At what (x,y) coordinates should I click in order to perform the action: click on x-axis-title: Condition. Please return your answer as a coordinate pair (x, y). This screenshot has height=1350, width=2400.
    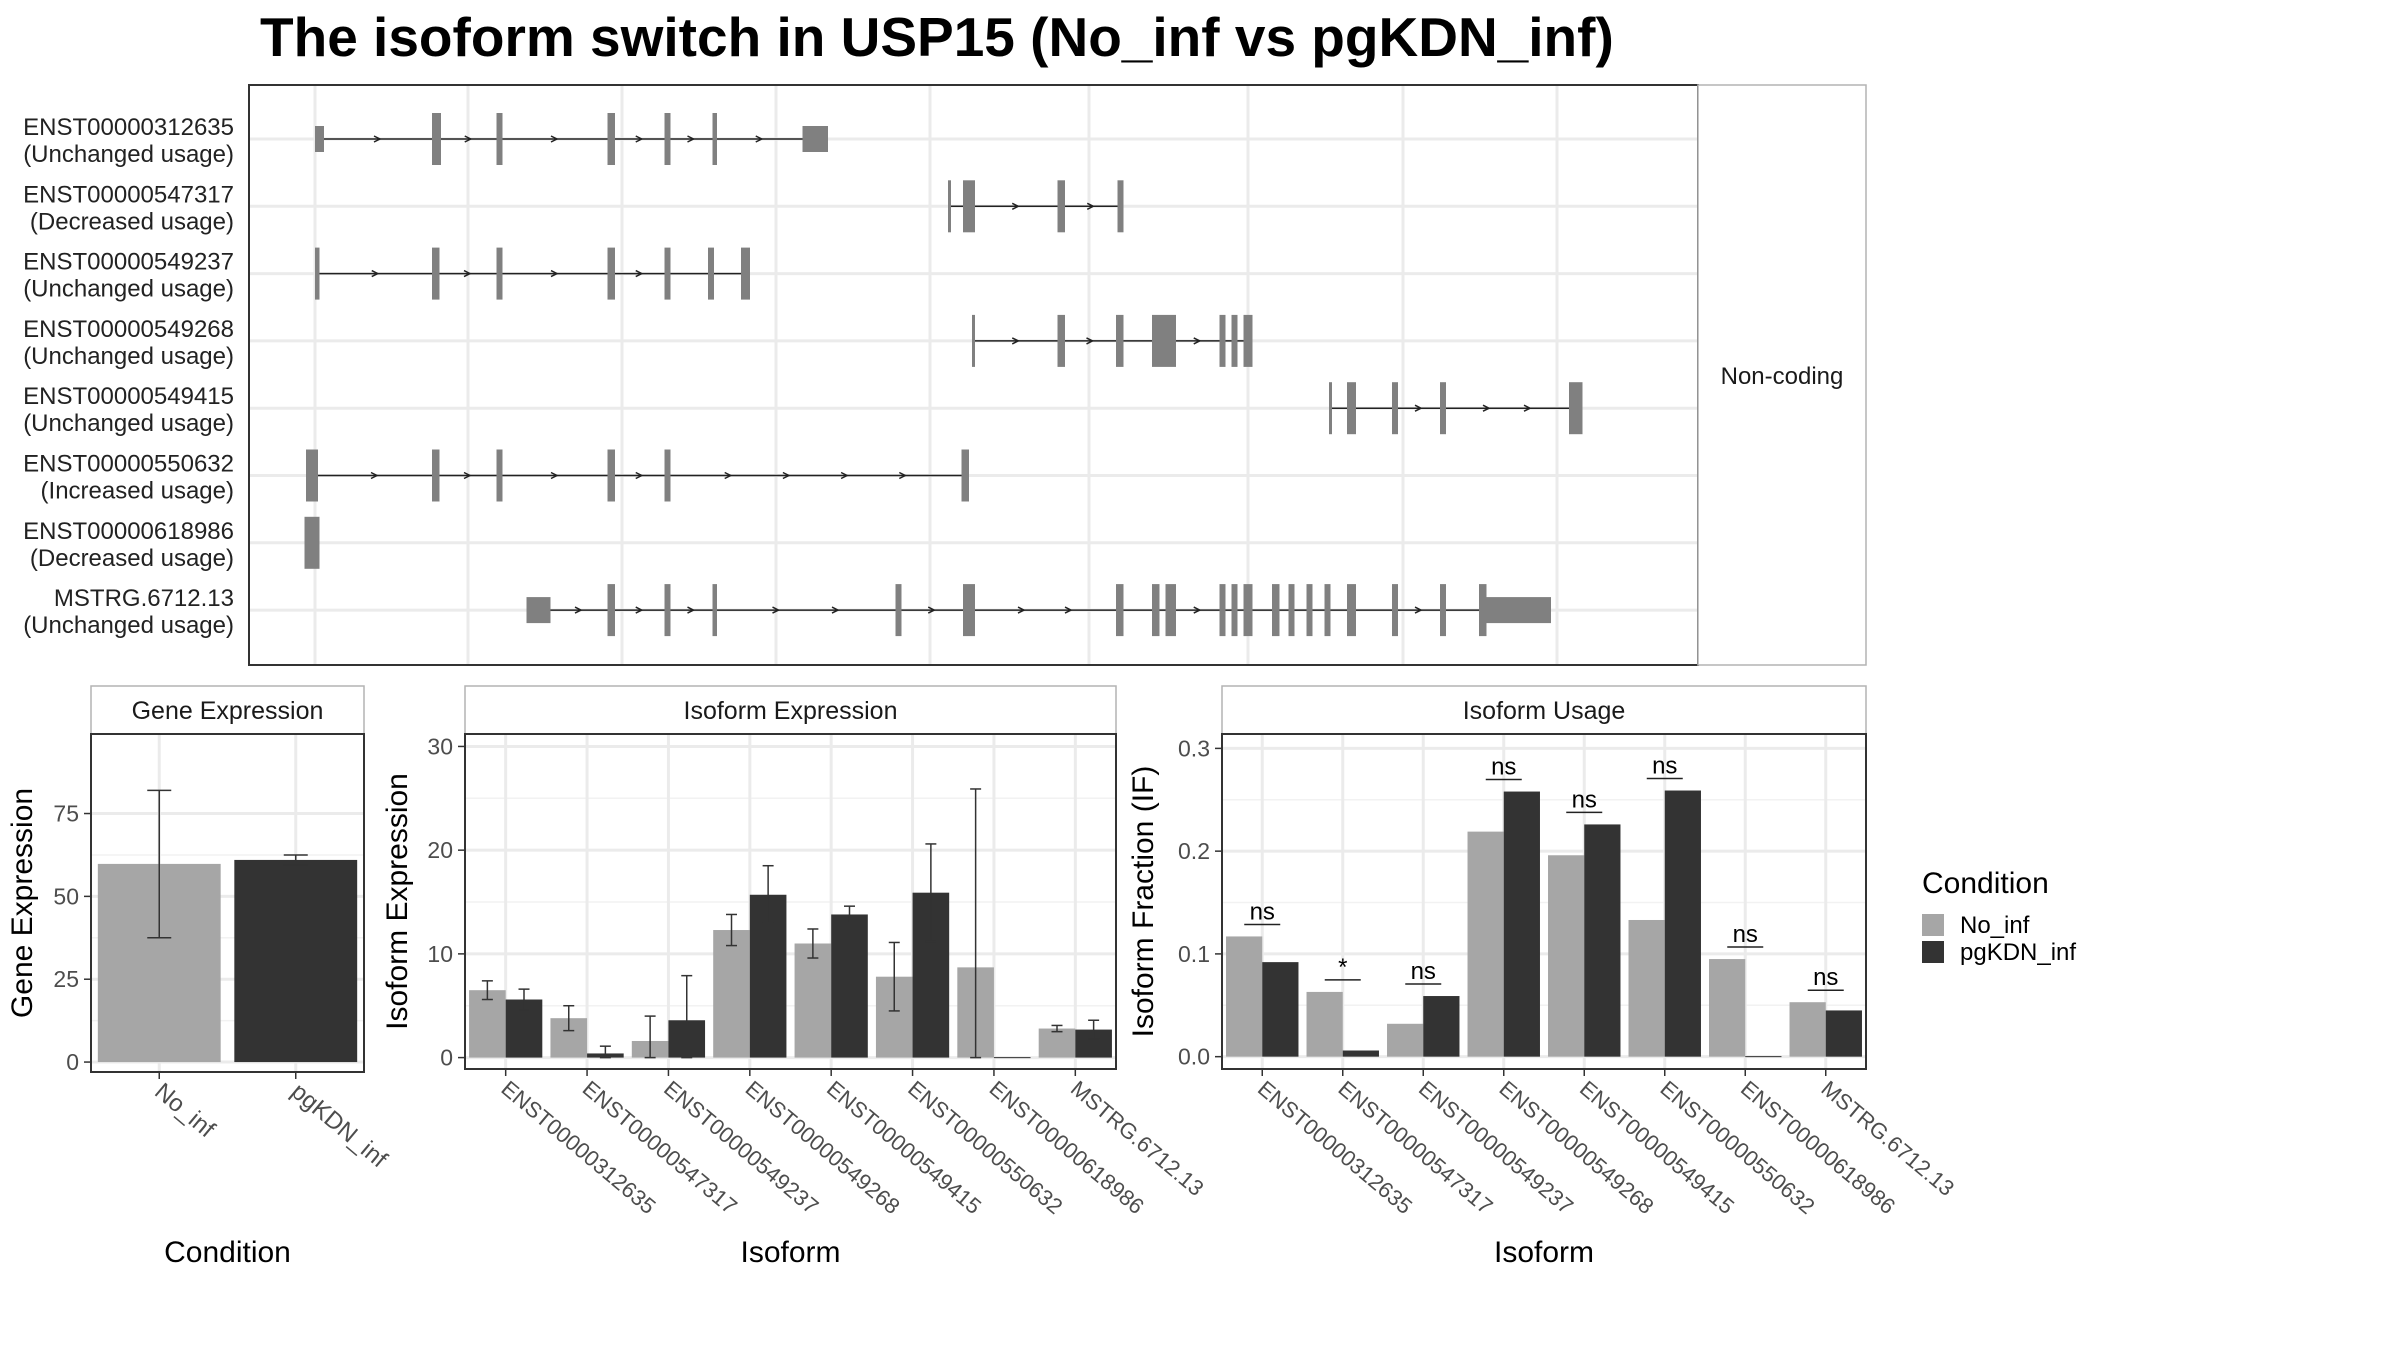
    Looking at the image, I should click on (227, 1252).